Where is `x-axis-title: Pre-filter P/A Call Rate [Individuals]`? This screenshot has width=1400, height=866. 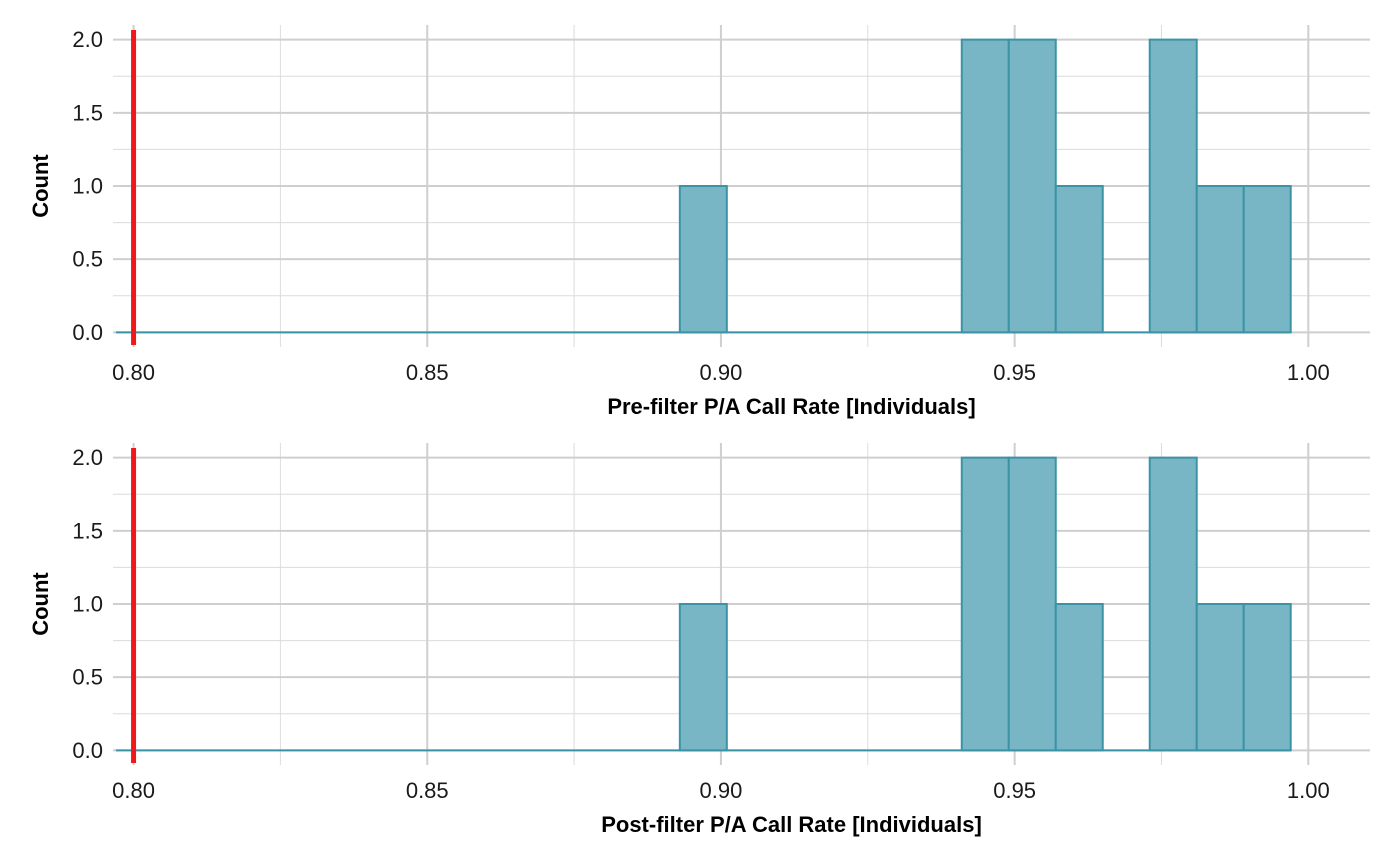
x-axis-title: Pre-filter P/A Call Rate [Individuals] is located at coordinates (791, 406).